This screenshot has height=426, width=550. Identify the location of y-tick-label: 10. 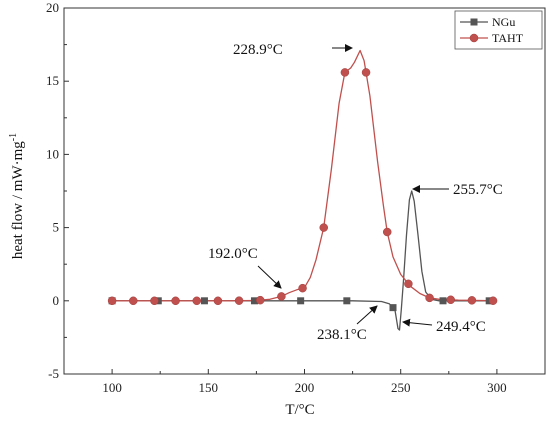
(52, 153).